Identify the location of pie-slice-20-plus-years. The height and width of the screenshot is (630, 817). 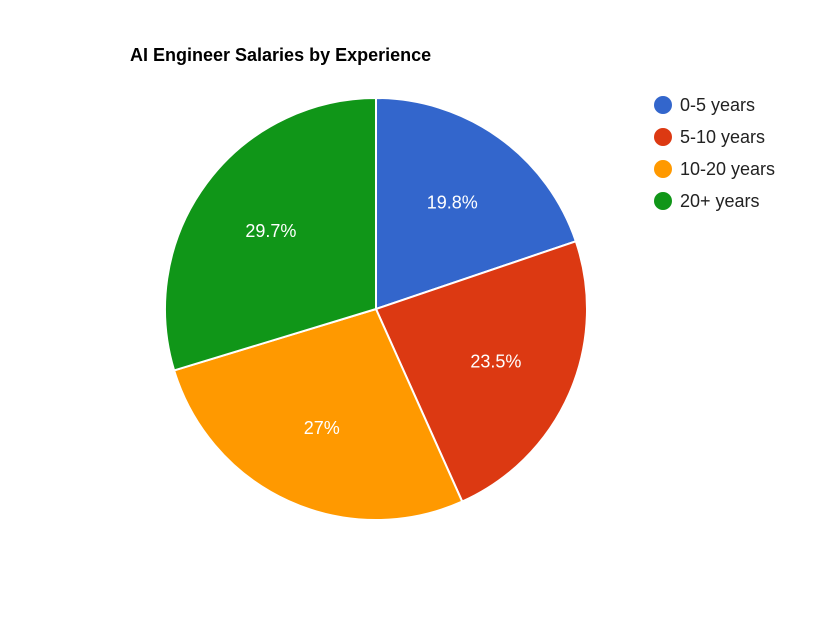
(270, 234).